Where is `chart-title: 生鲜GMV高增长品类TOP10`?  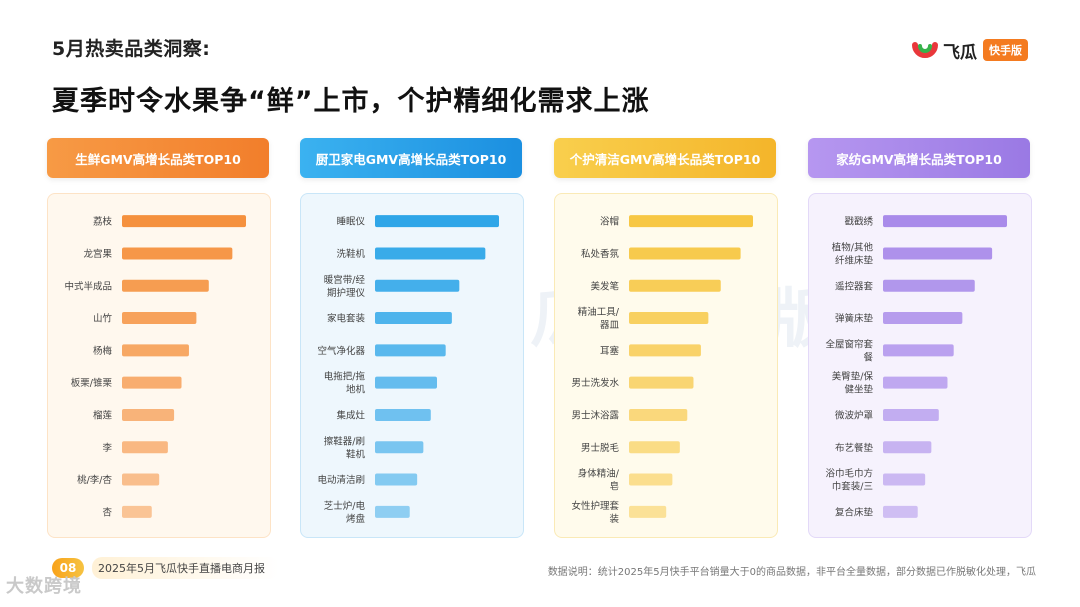
chart-title: 生鲜GMV高增长品类TOP10 is located at coordinates (158, 158).